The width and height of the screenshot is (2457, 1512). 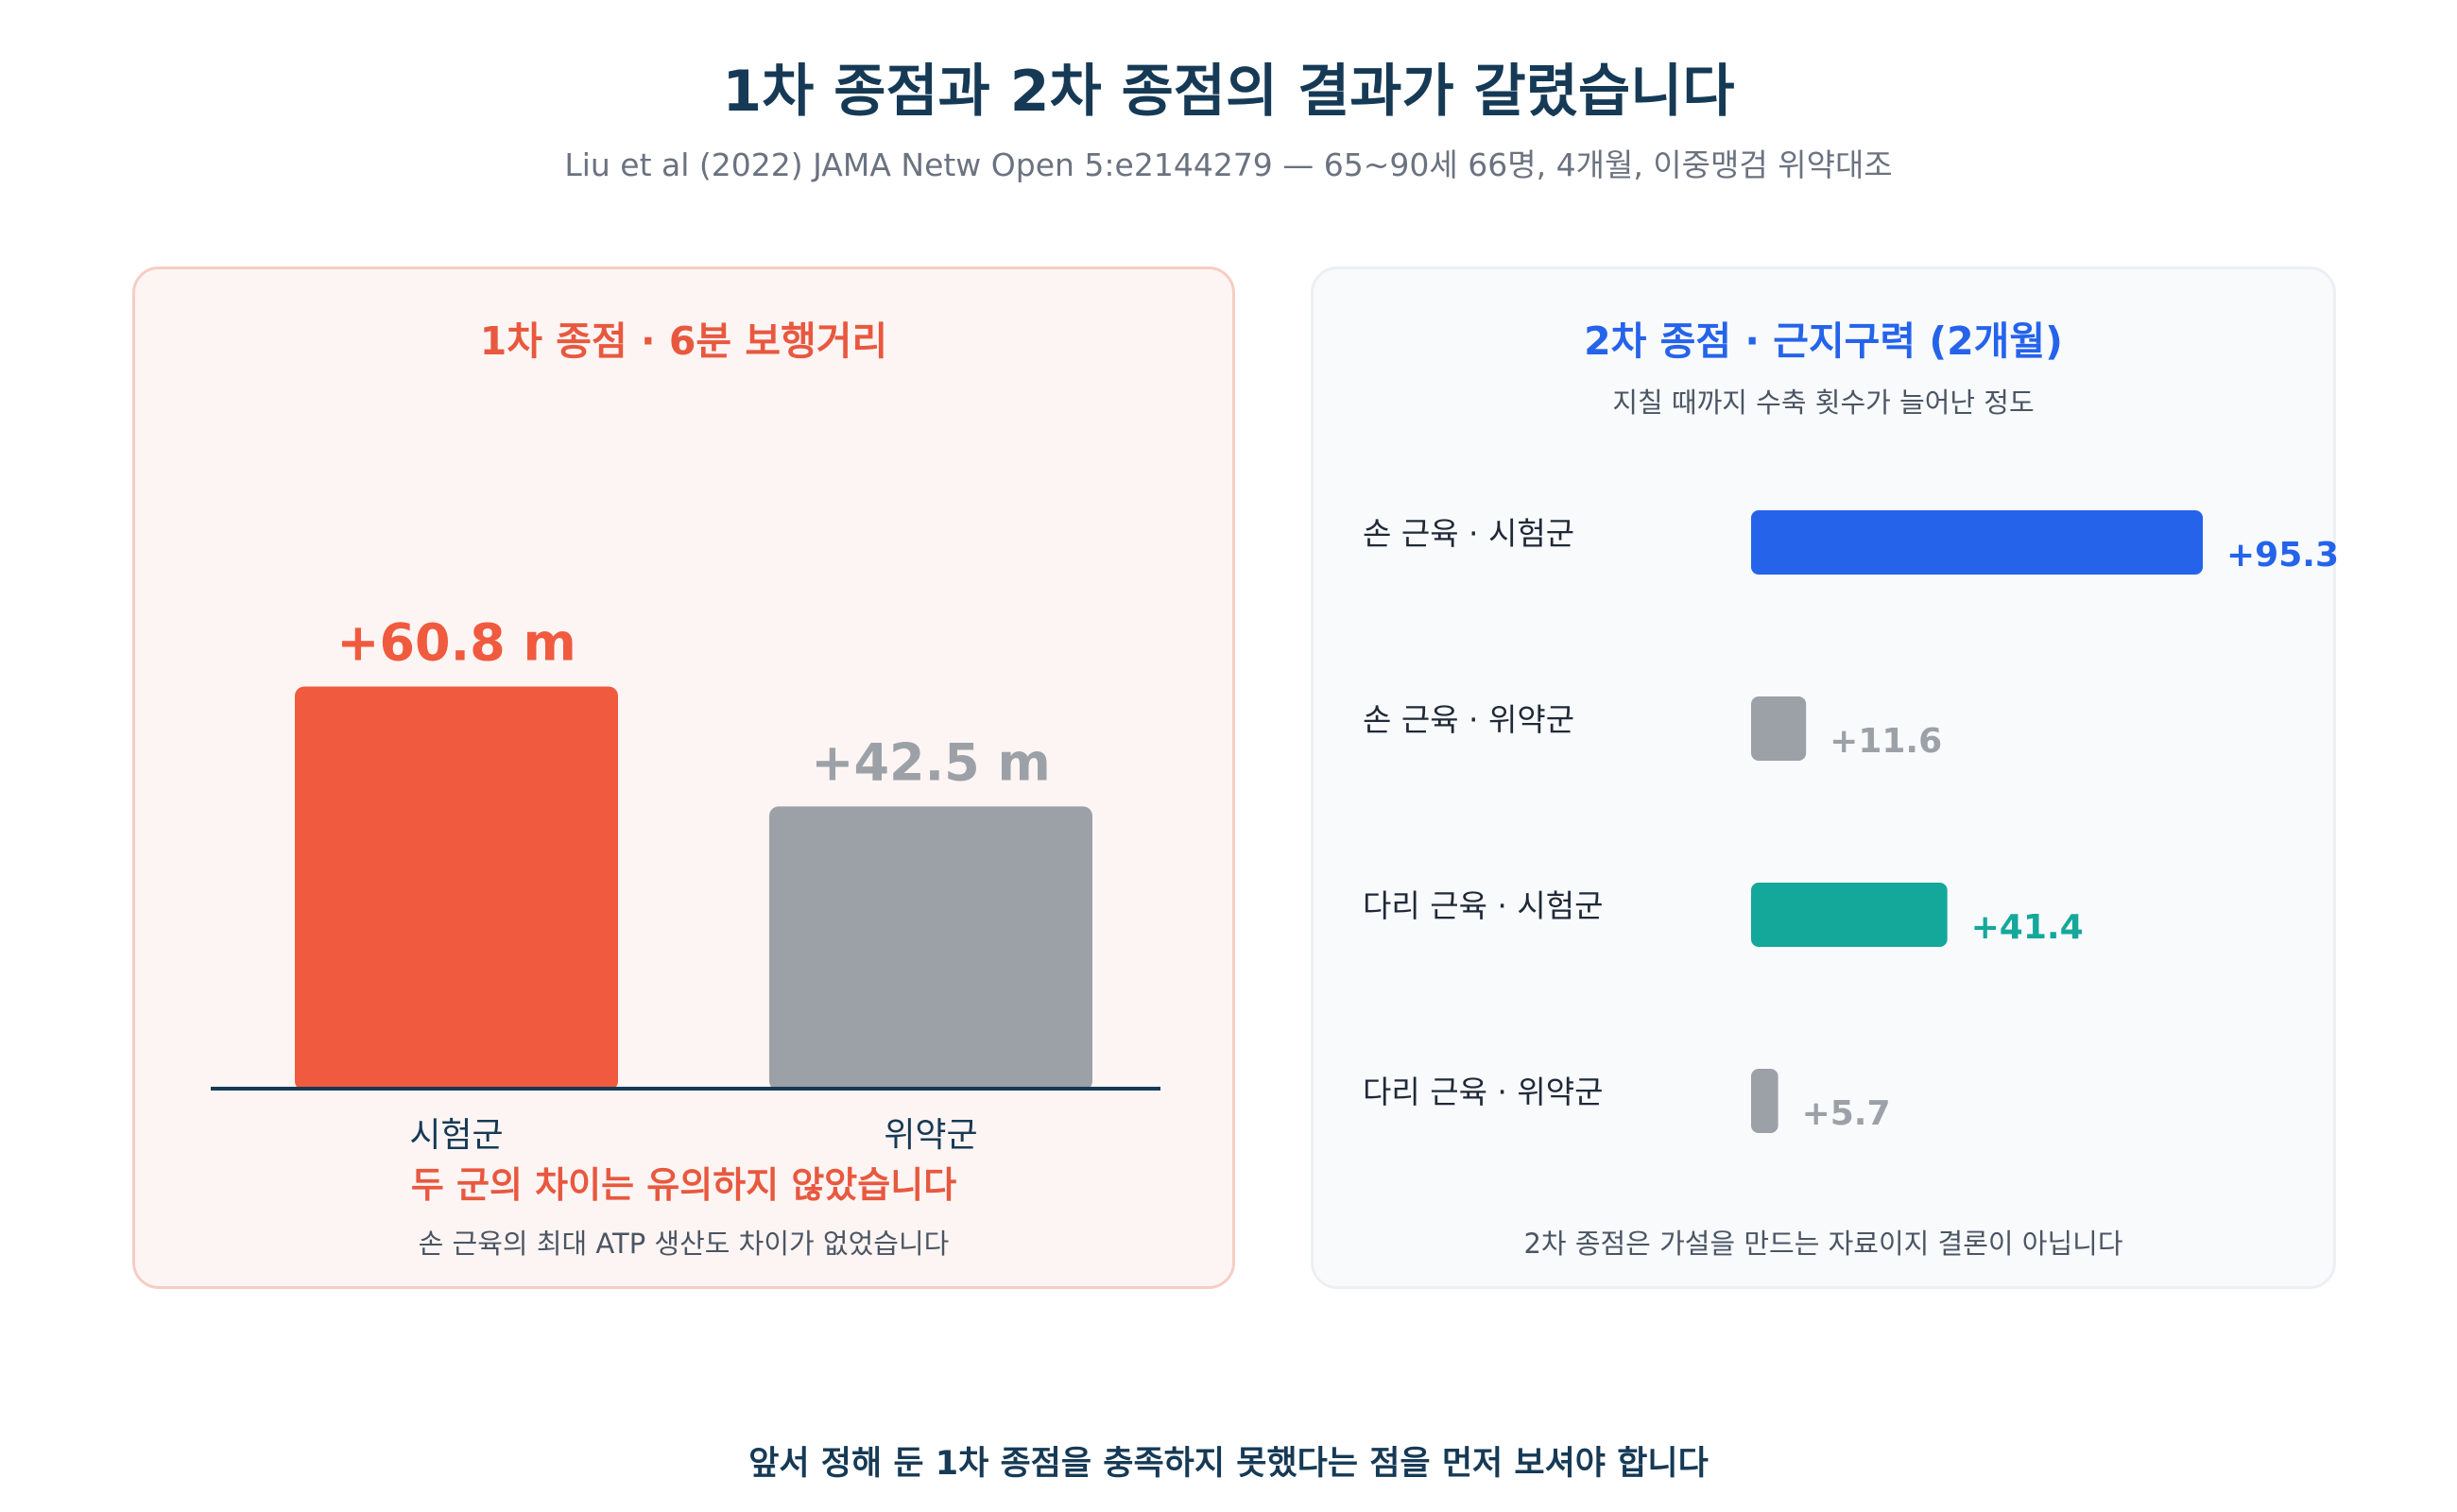 What do you see at coordinates (1228, 92) in the screenshot?
I see `page-title: 1차 종점과 2차 종점의 결과가 갈렸습니다` at bounding box center [1228, 92].